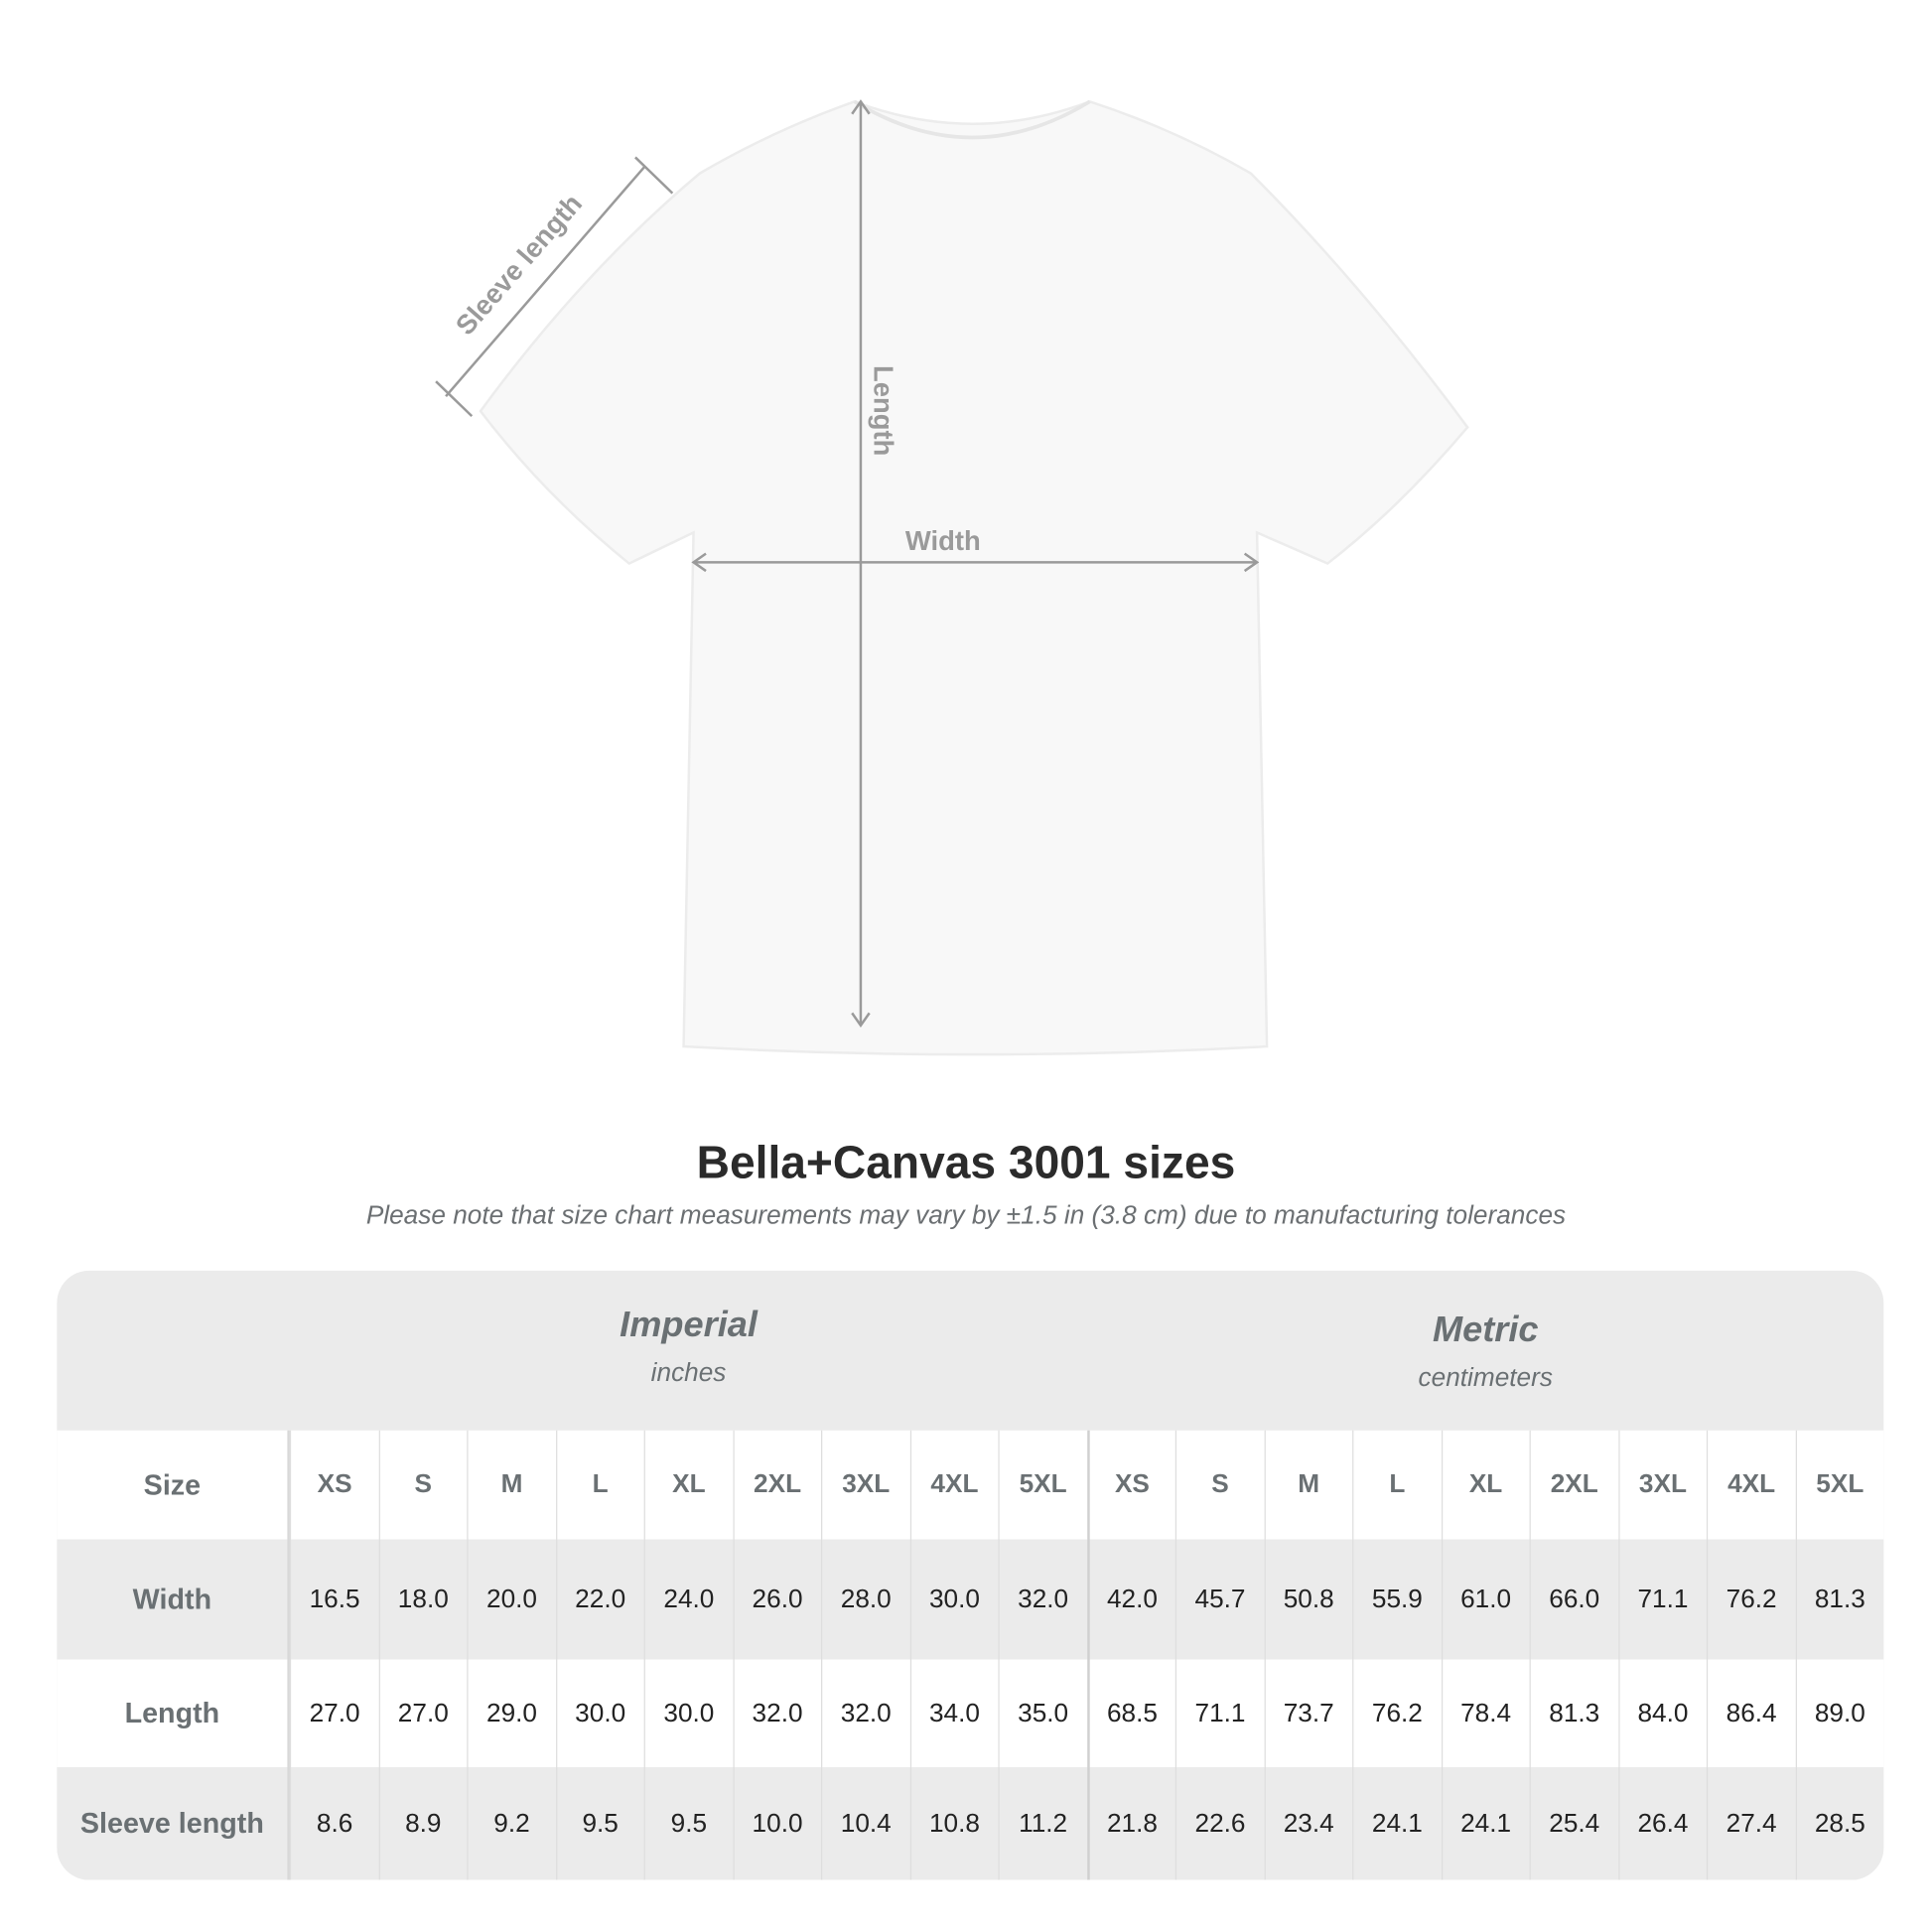 Image resolution: width=1932 pixels, height=1932 pixels. Describe the element at coordinates (1662, 1823) in the screenshot. I see `table-cell: 26.4` at that location.